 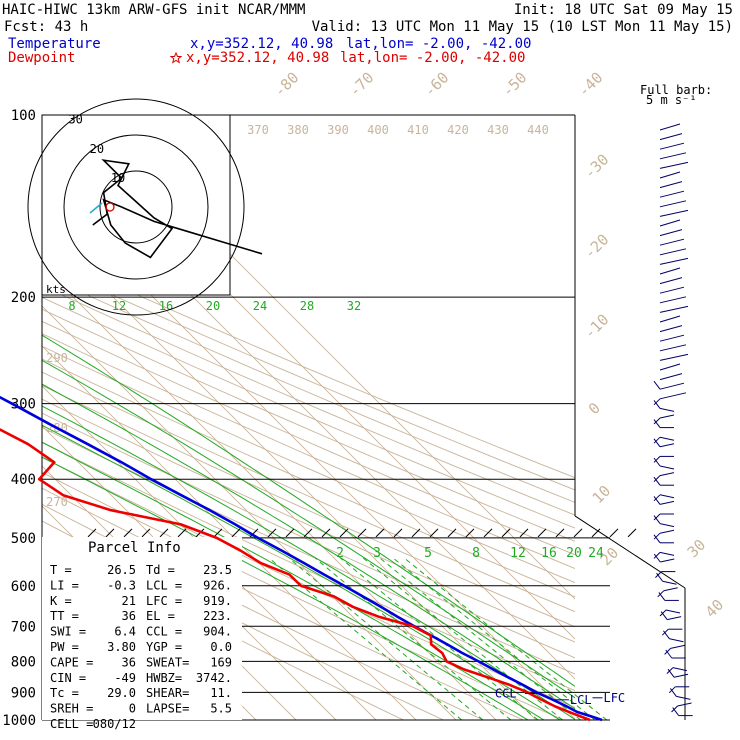 What do you see at coordinates (221, 693) in the screenshot?
I see `parcel-value-right: 11.` at bounding box center [221, 693].